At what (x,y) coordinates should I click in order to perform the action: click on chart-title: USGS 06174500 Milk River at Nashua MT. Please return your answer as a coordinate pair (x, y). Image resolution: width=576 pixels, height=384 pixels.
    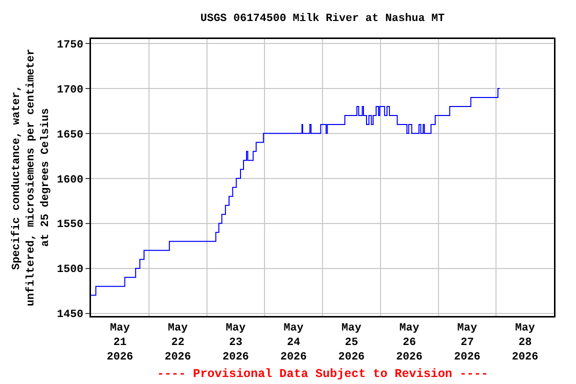
    Looking at the image, I should click on (323, 19).